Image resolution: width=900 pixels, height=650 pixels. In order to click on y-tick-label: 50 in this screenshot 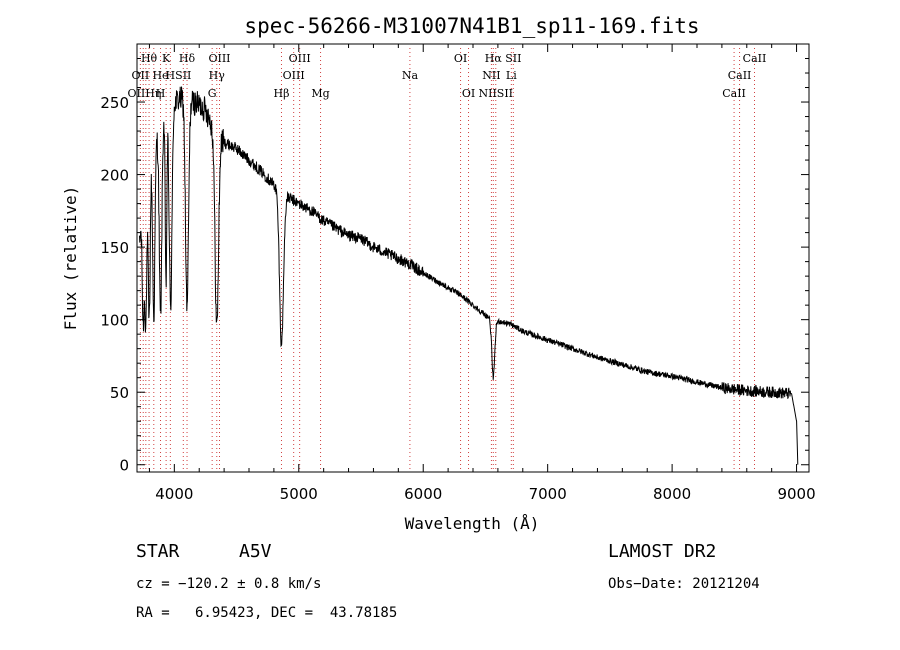, I will do `click(119, 393)`.